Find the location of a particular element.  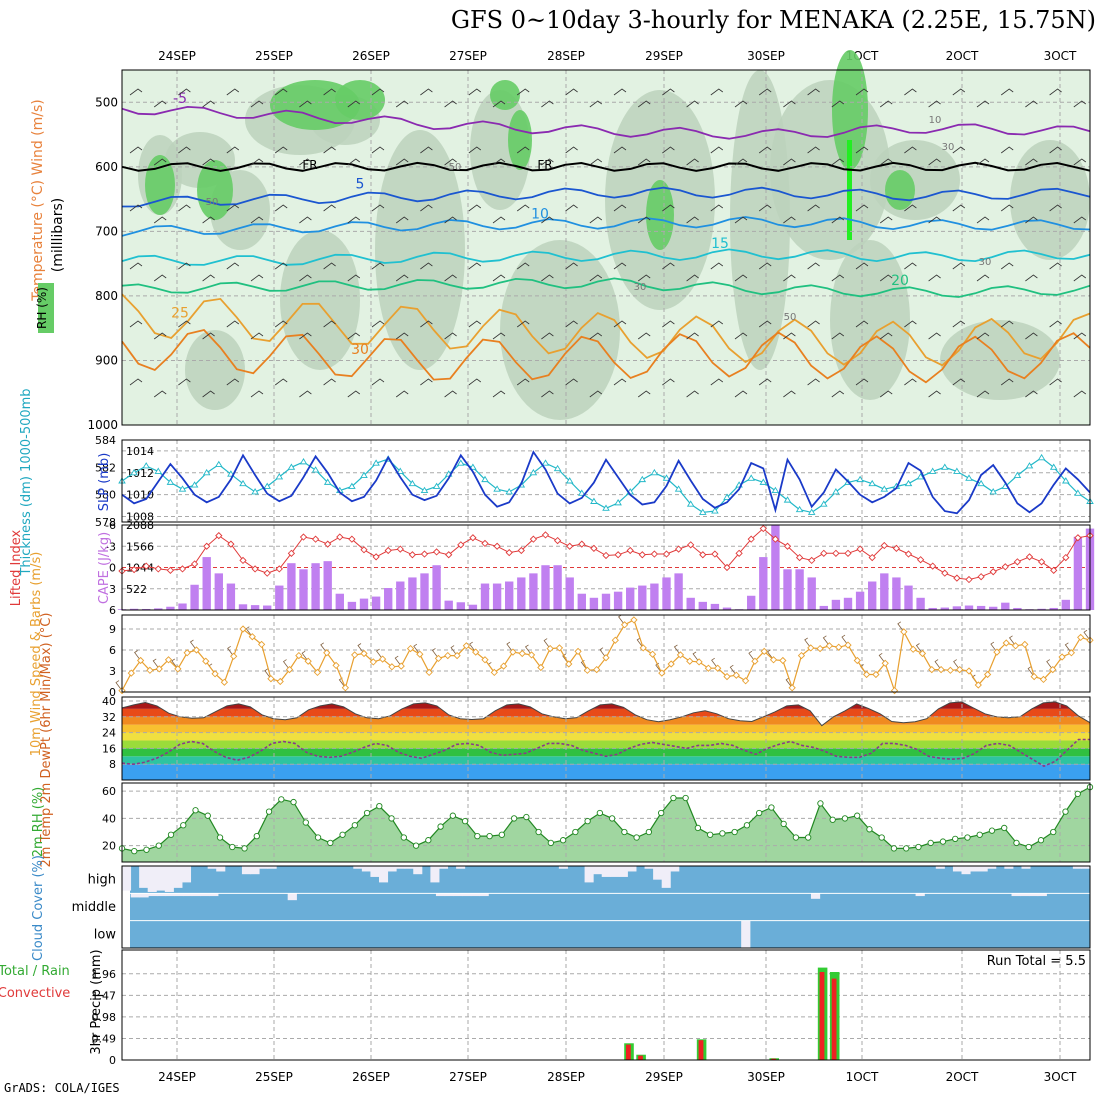

rh-contour-label: 30 is located at coordinates (985, 262).